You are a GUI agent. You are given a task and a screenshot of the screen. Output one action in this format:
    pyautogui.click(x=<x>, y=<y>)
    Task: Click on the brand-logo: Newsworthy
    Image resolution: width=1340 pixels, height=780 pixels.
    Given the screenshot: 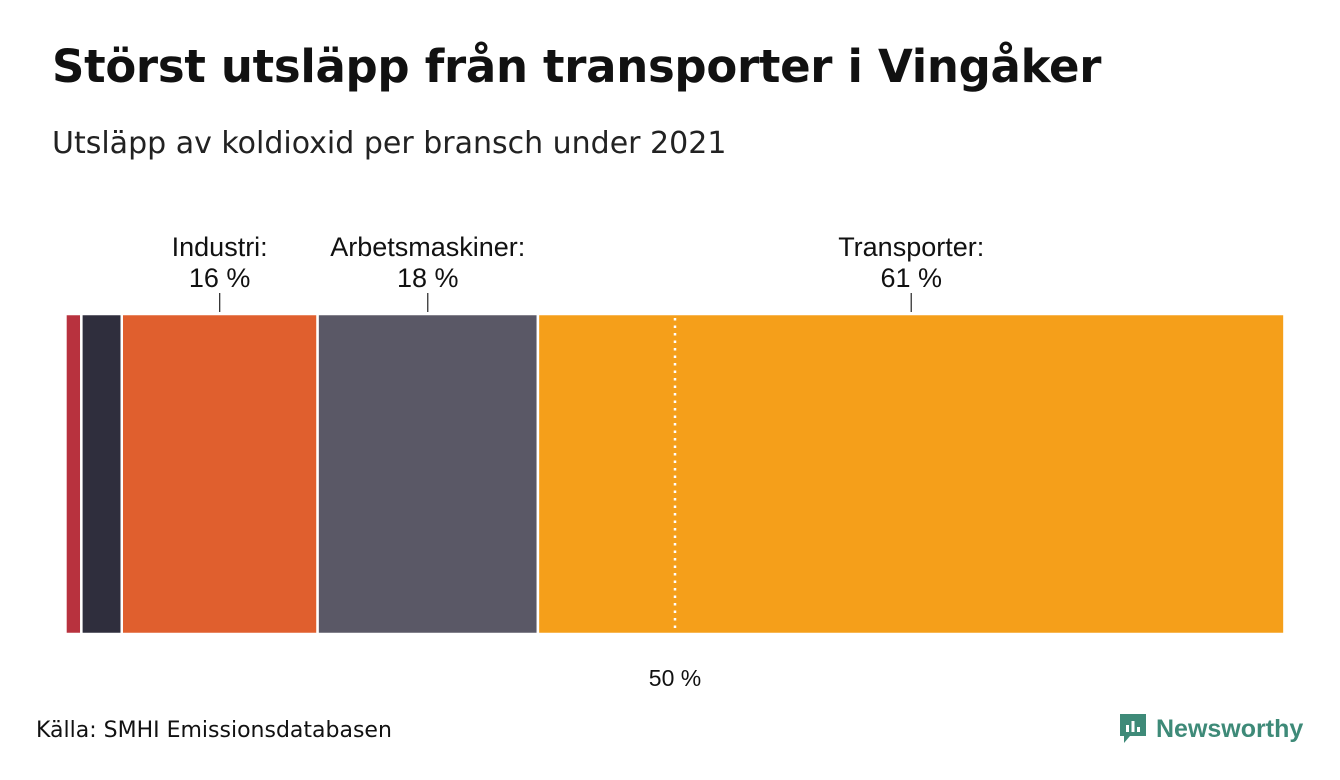 What is the action you would take?
    pyautogui.click(x=1210, y=729)
    